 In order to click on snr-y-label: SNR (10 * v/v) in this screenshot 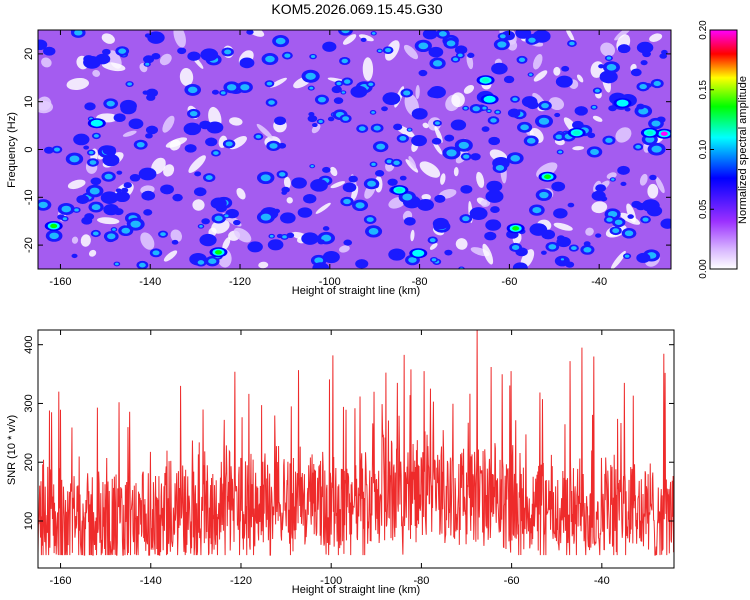, I will do `click(12, 450)`.